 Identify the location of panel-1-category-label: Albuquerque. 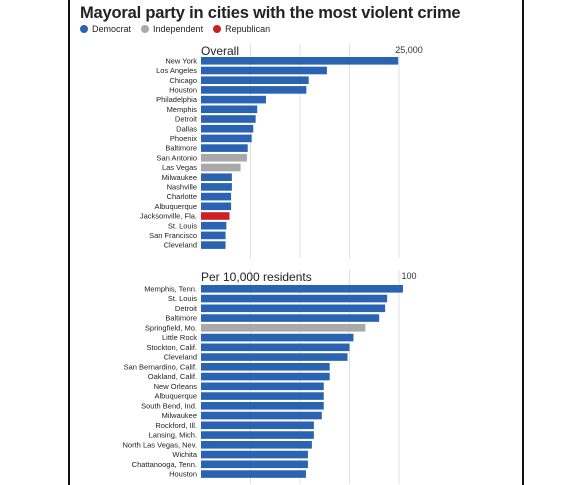
(175, 206).